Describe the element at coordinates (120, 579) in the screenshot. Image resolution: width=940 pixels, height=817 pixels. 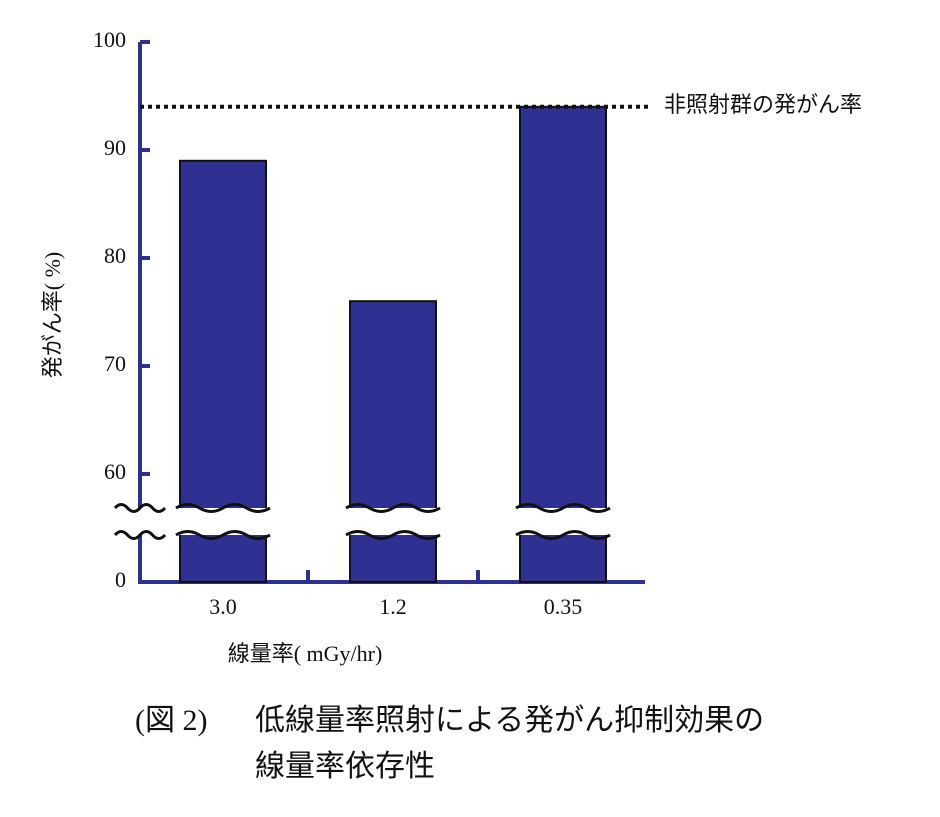
I see `y-tick-label: 0` at that location.